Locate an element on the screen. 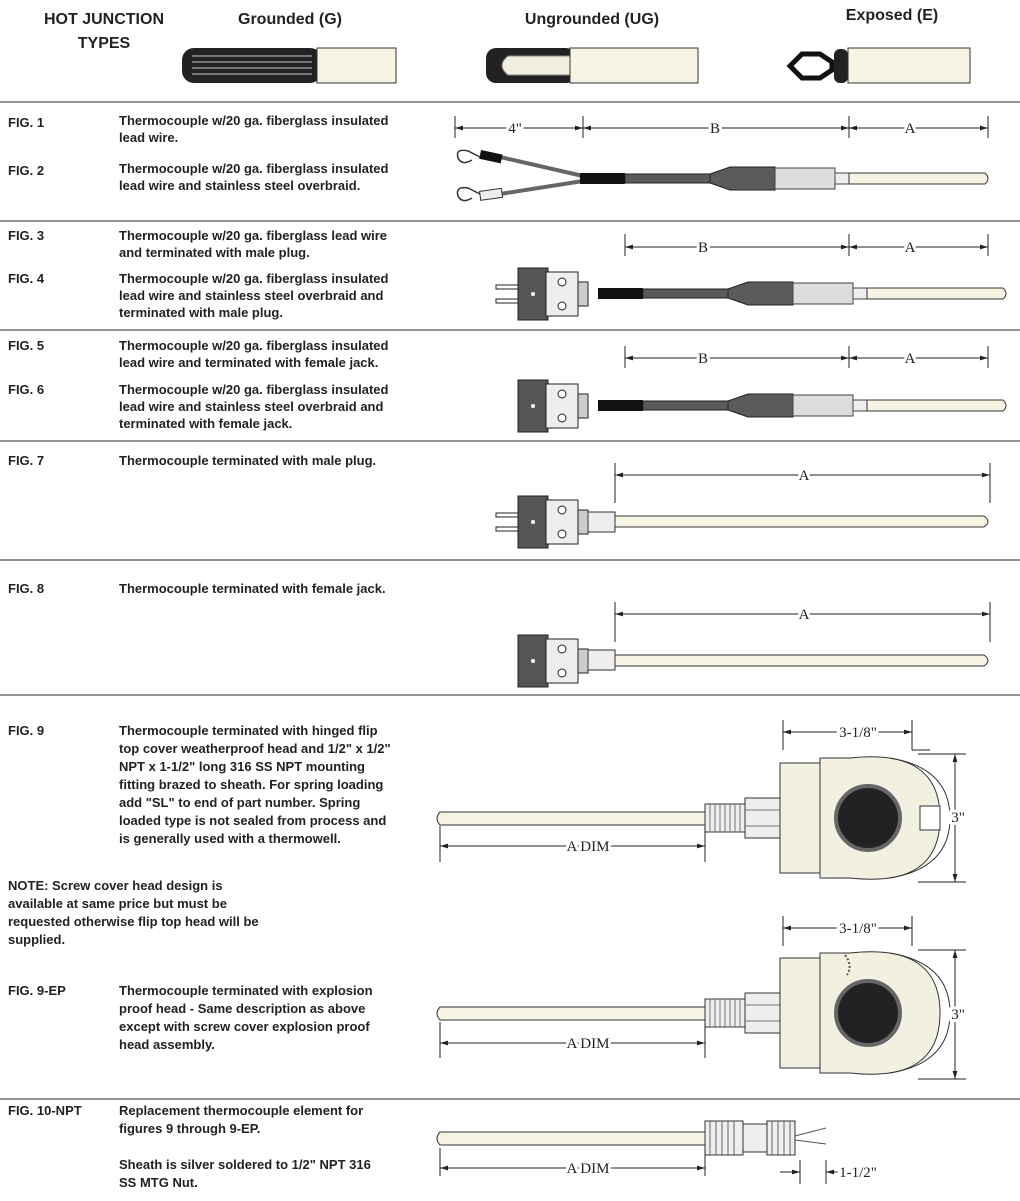 The image size is (1020, 1201). figure-description: add "SL" to end of part number. Spring is located at coordinates (239, 802).